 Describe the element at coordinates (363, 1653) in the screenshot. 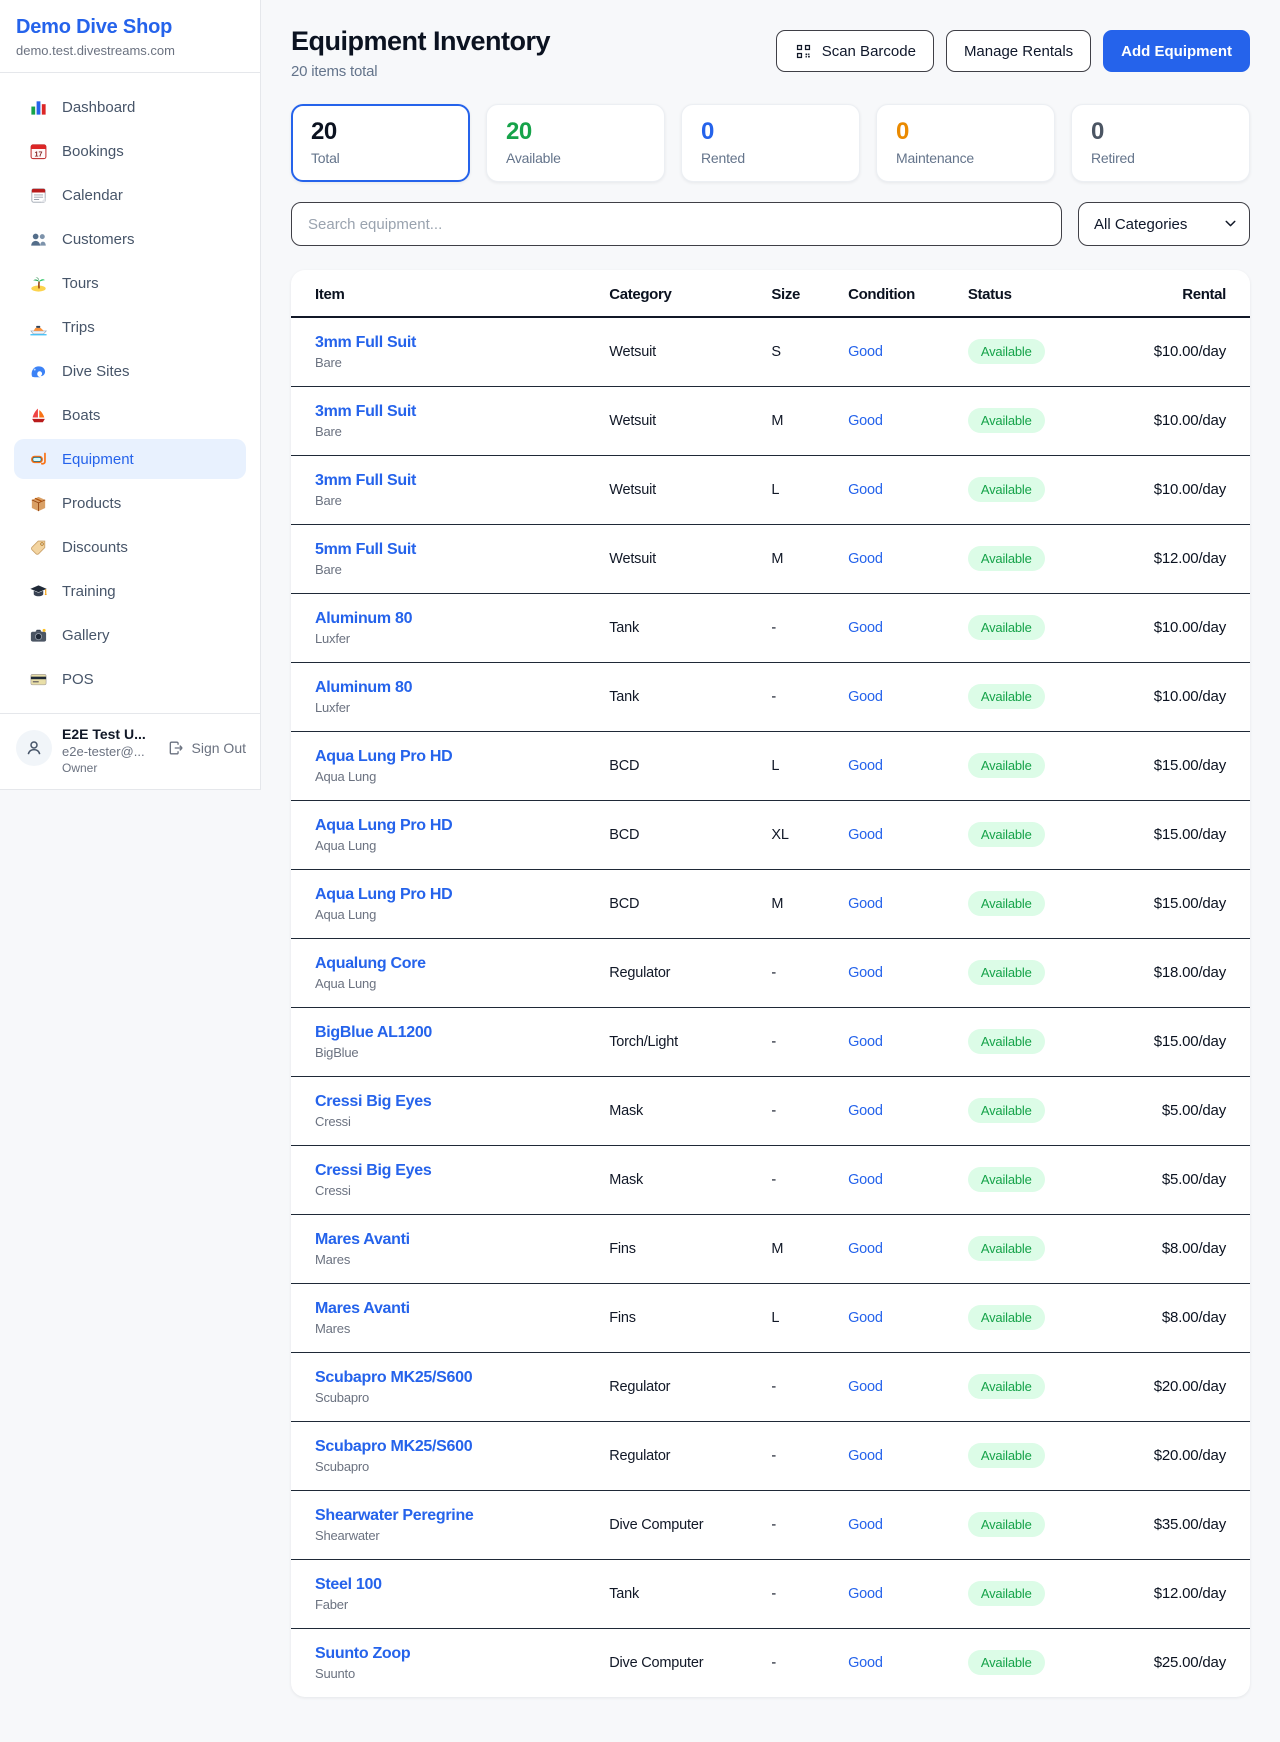

I see `item-name-link: Suunto Zoop` at that location.